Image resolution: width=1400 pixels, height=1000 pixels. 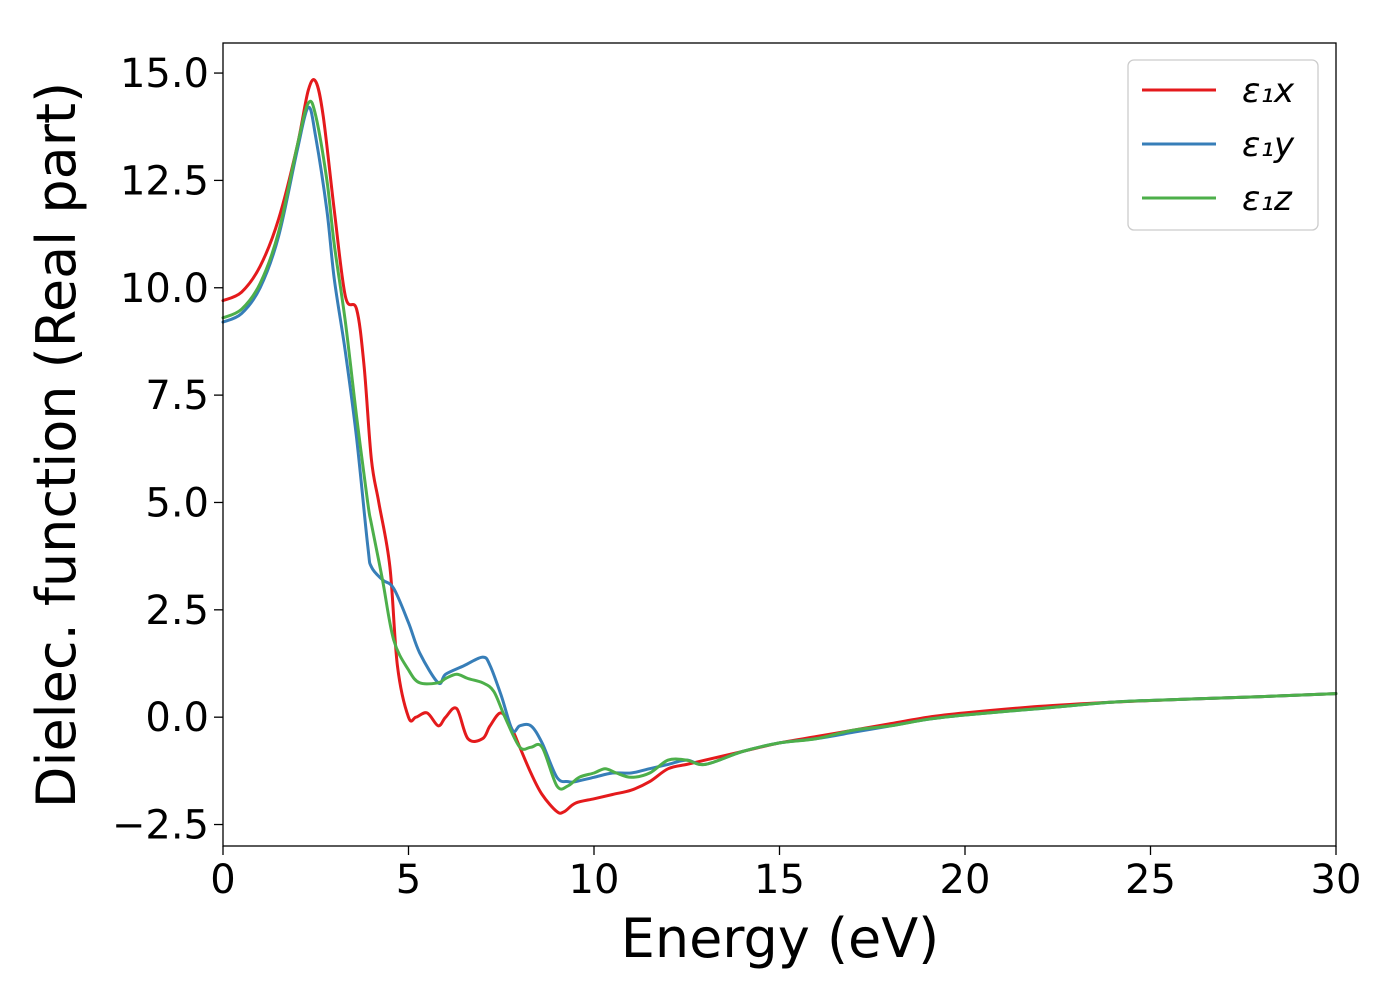 What do you see at coordinates (1150, 880) in the screenshot?
I see `x-tick-label: 25` at bounding box center [1150, 880].